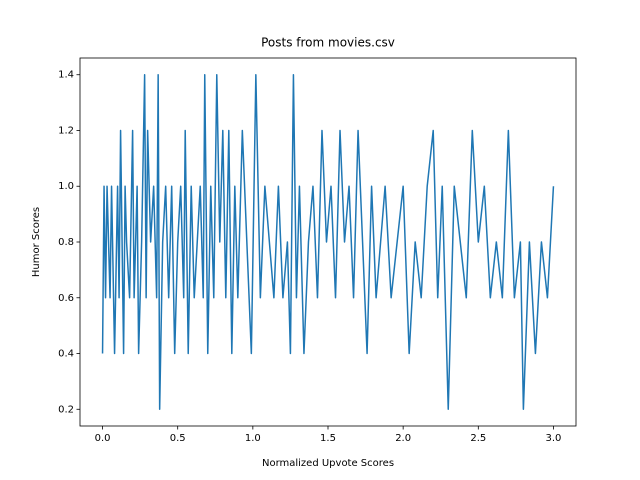  What do you see at coordinates (36, 242) in the screenshot?
I see `y-axis-label: Humor Scores` at bounding box center [36, 242].